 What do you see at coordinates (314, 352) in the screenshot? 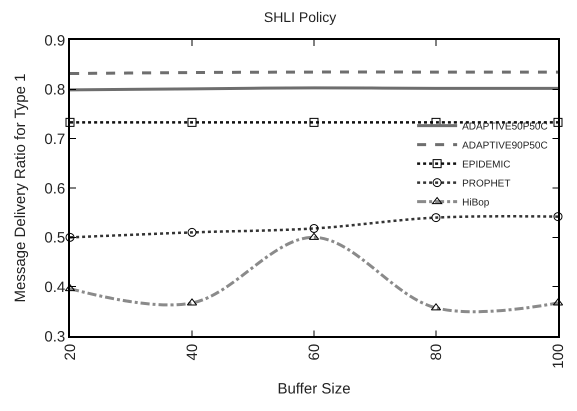
I see `x-tick-label: 60` at bounding box center [314, 352].